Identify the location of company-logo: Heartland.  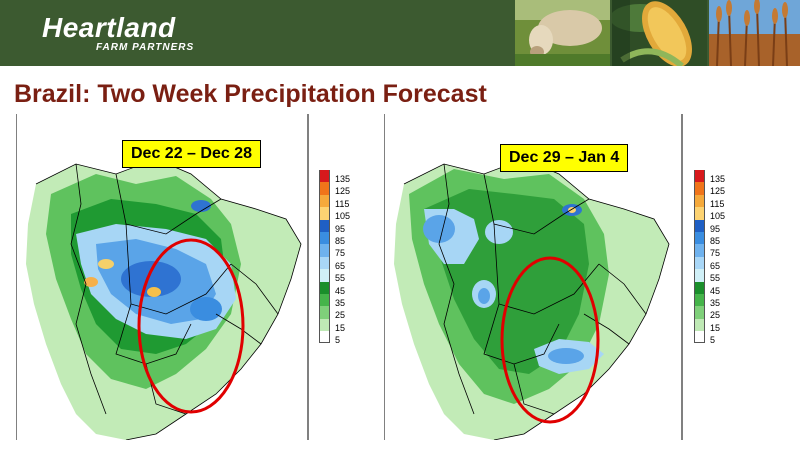
(109, 27).